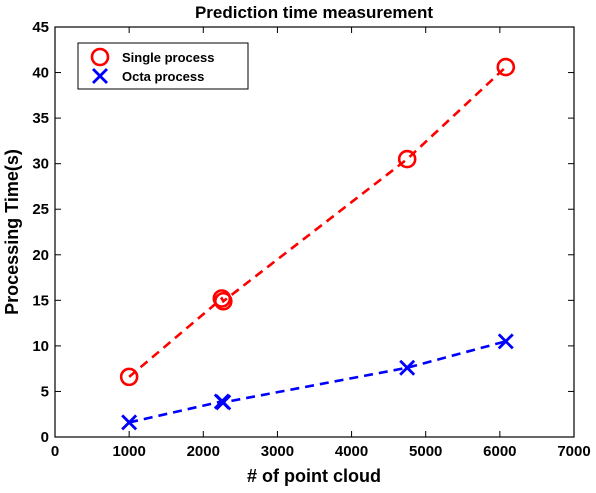 The image size is (596, 493). Describe the element at coordinates (45, 437) in the screenshot. I see `y-tick-label: 0` at that location.